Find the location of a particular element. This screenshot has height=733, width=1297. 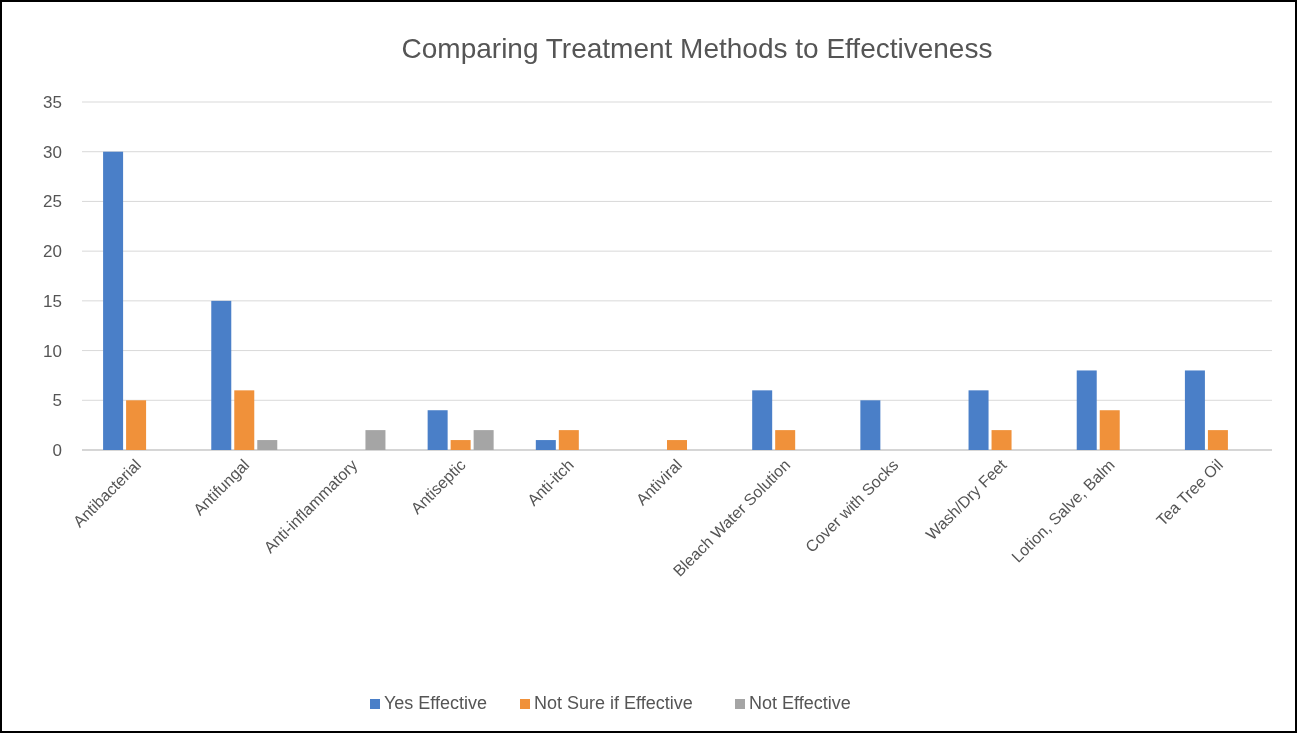

y-tick-label: 25 is located at coordinates (52, 202).